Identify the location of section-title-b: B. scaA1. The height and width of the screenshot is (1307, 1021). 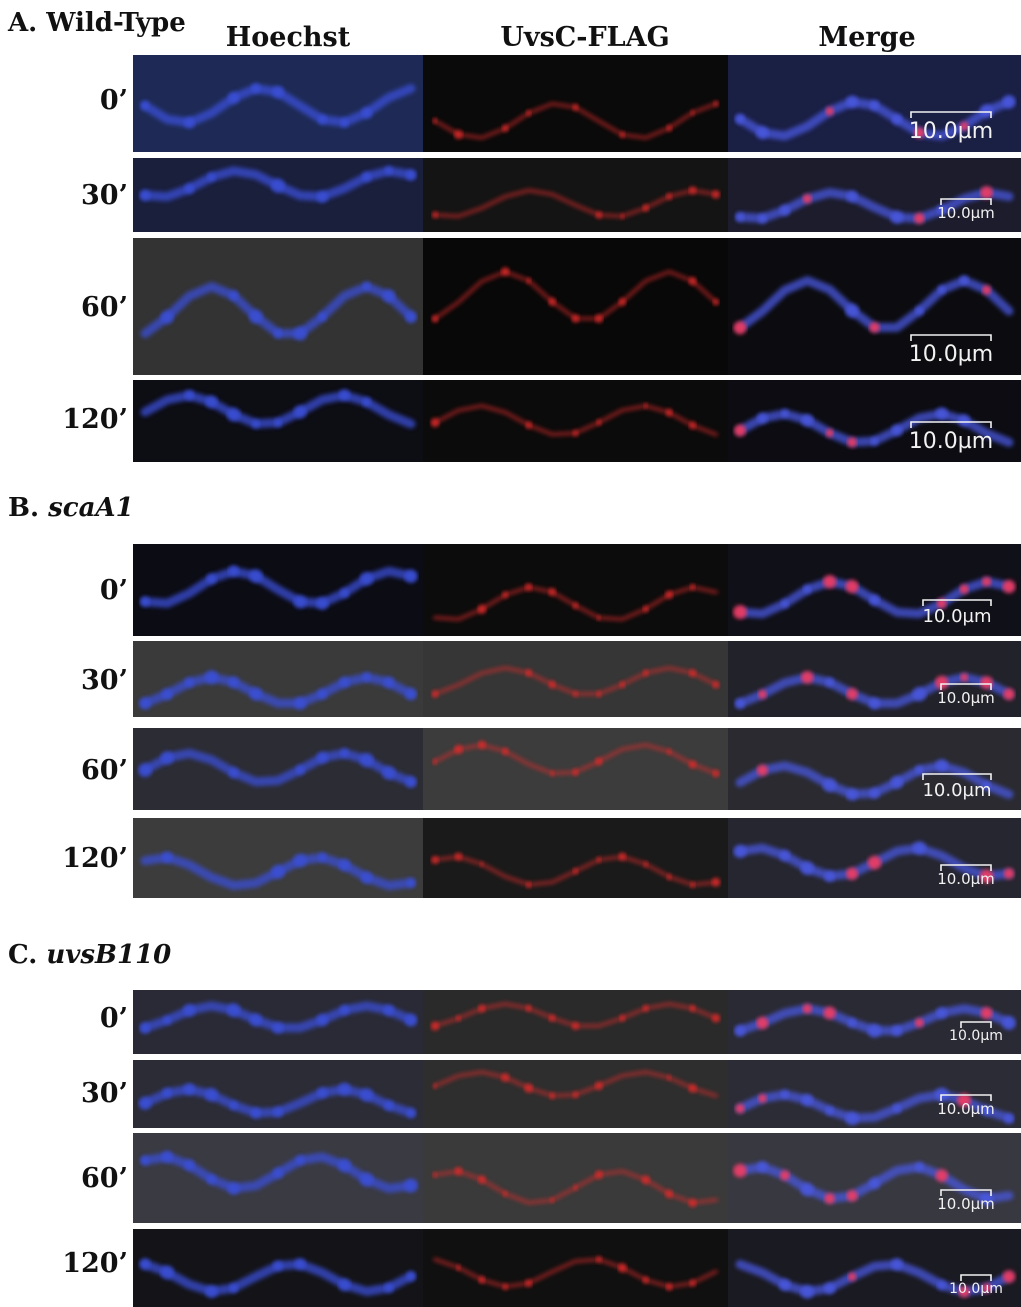
(71, 508).